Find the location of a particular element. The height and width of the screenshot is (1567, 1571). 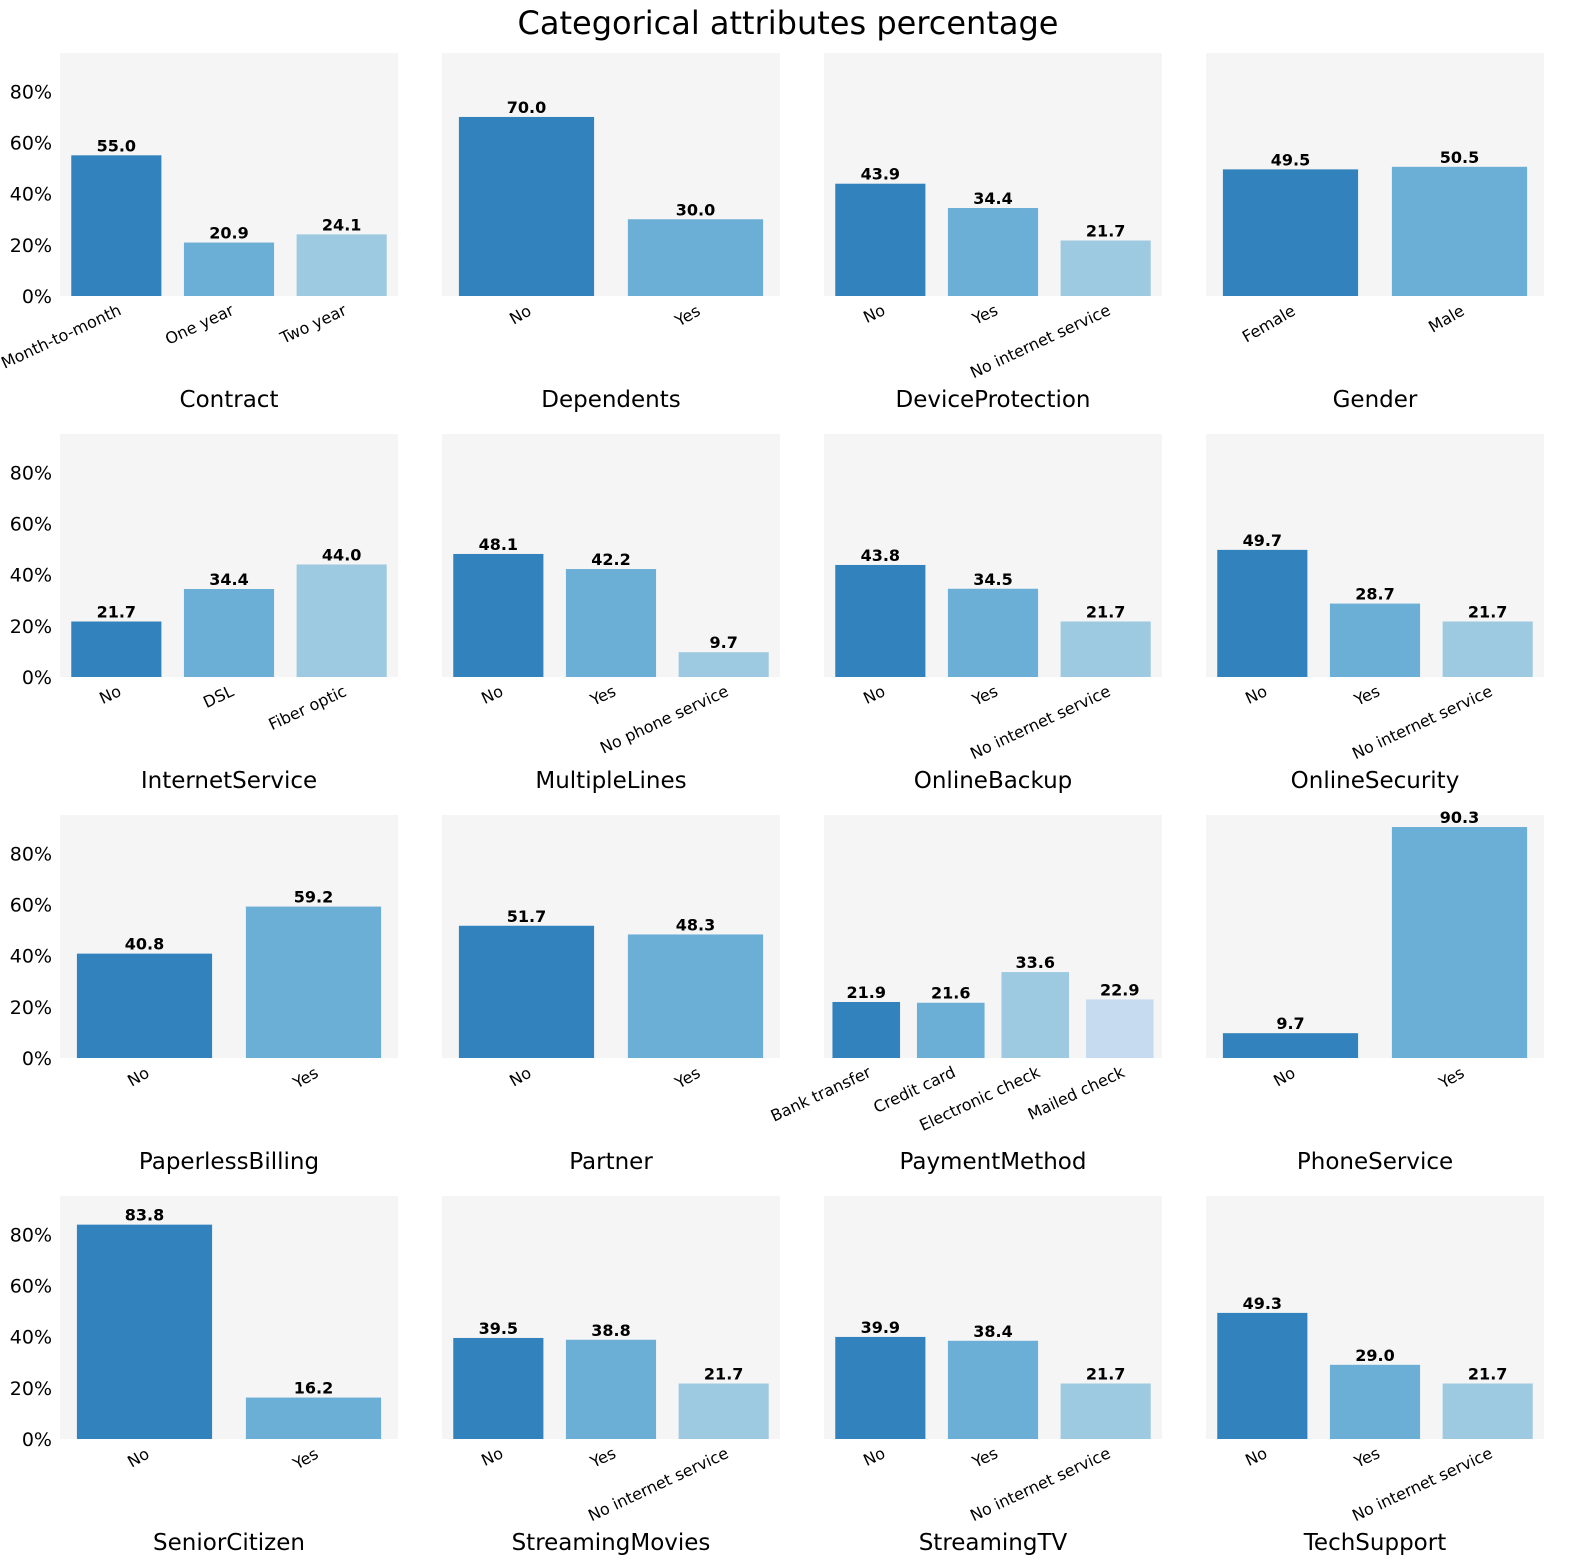

data-label: 50.5 is located at coordinates (1459, 157).